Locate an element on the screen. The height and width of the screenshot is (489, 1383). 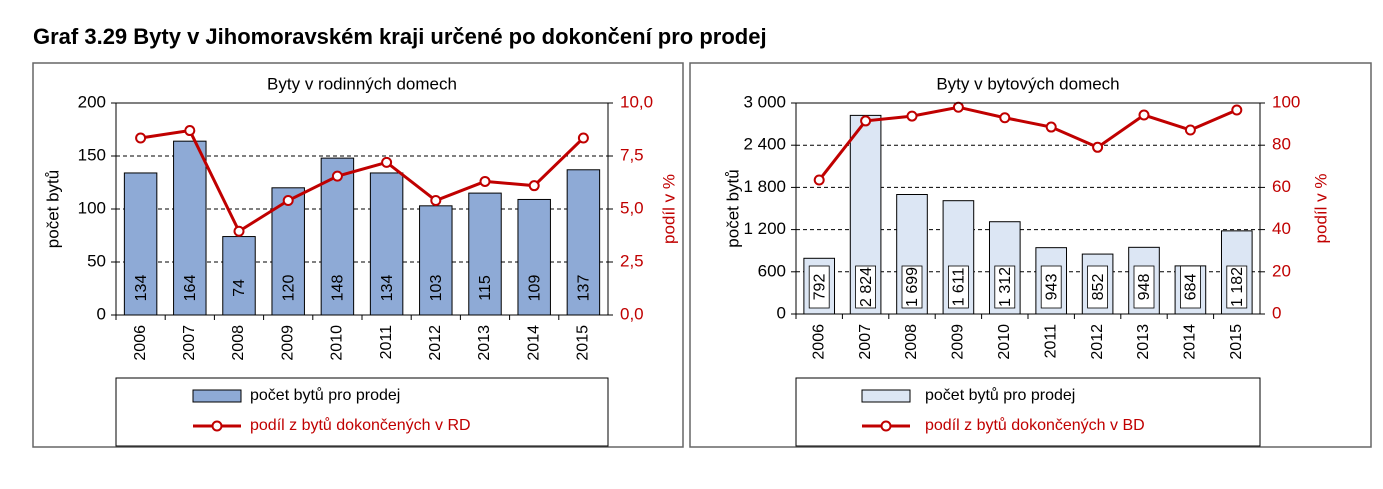
y2-tick-label: 40 is located at coordinates (1281, 228).